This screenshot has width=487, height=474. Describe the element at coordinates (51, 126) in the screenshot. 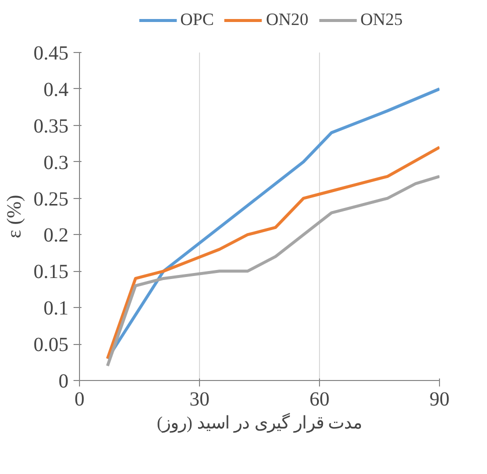

I see `y-tick-label: 0.35` at that location.